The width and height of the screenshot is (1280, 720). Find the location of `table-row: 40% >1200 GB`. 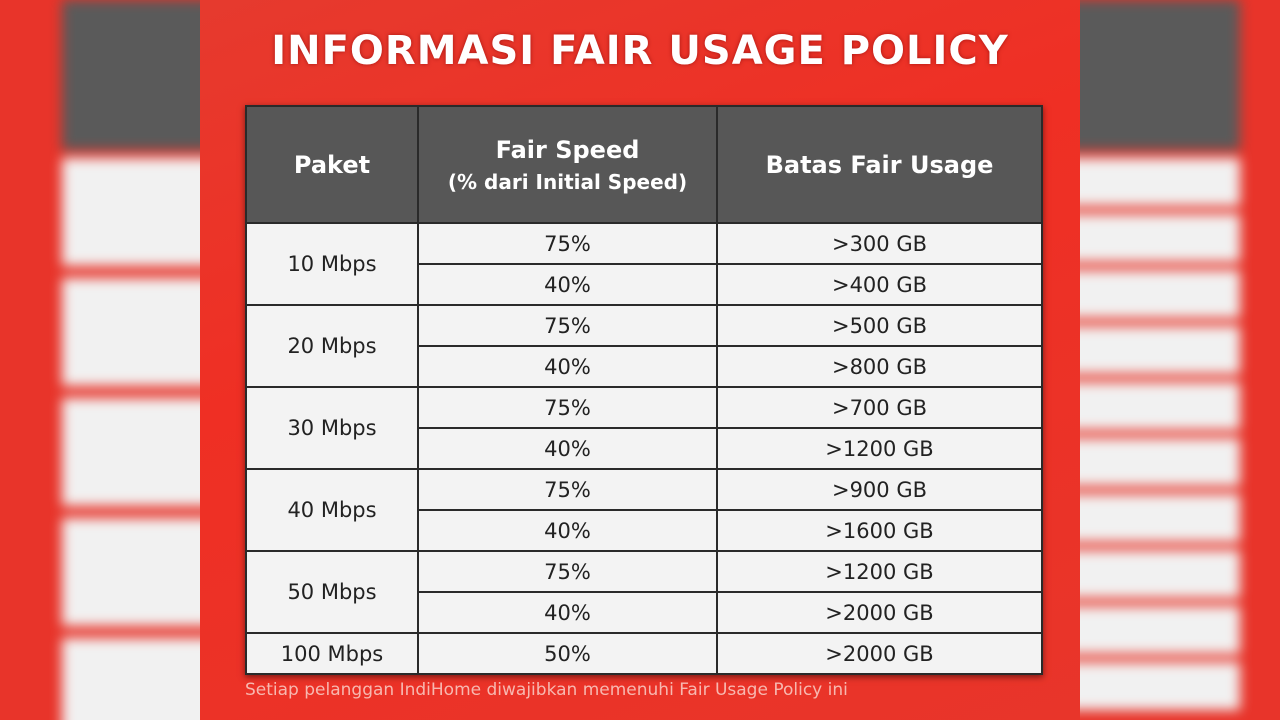

table-row: 40% >1200 GB is located at coordinates (644, 448).